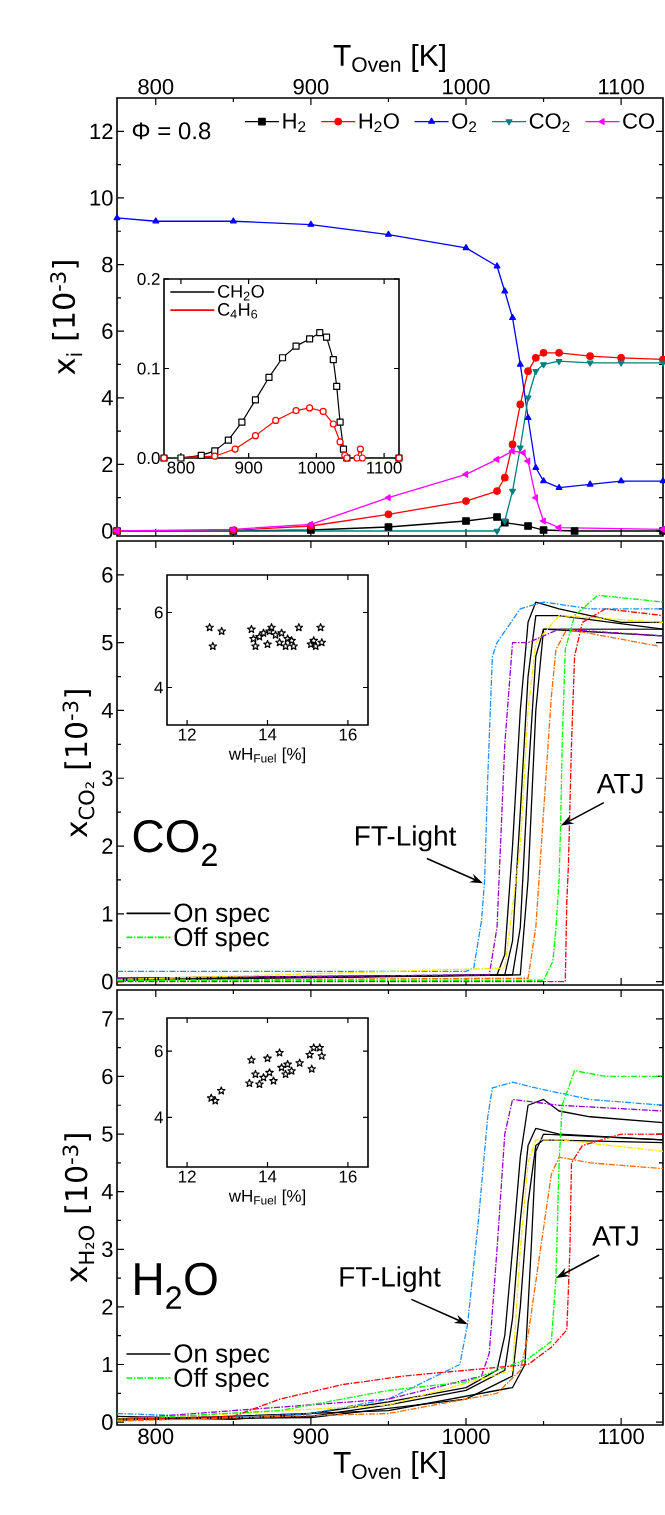  What do you see at coordinates (101, 131) in the screenshot?
I see `y-tick-label: 12` at bounding box center [101, 131].